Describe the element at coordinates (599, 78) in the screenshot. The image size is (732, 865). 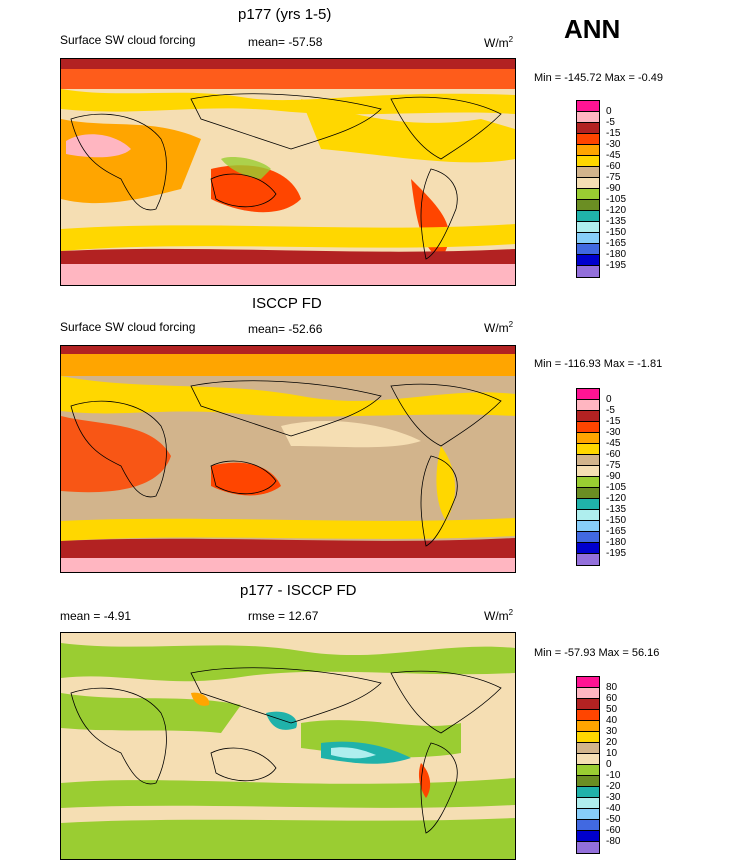
I see `panel1-minmax: Min = -145.72 Max = -0.49` at that location.